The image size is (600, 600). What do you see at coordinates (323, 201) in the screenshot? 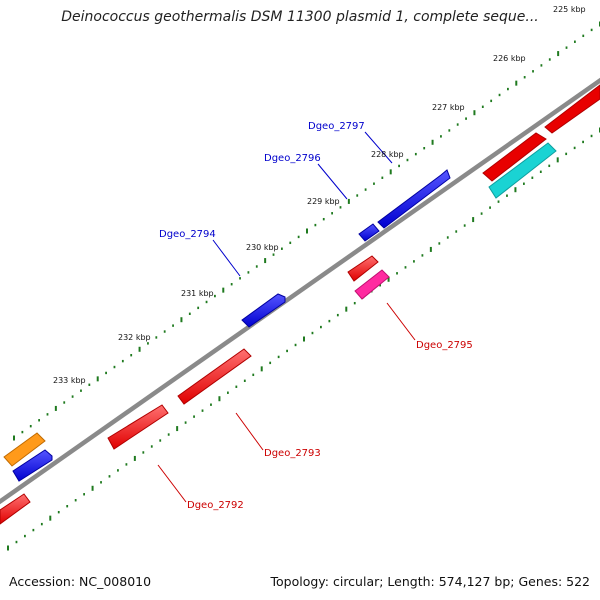
I see `tick-label-229: 229 kbp` at bounding box center [323, 201].